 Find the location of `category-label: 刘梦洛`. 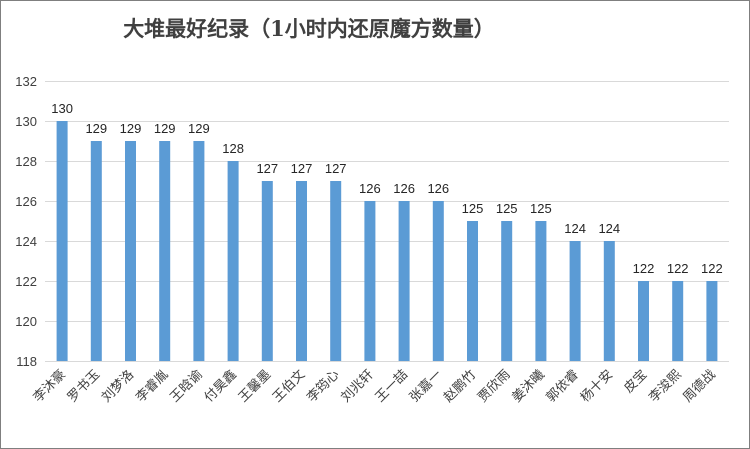

category-label: 刘梦洛 is located at coordinates (118, 386).